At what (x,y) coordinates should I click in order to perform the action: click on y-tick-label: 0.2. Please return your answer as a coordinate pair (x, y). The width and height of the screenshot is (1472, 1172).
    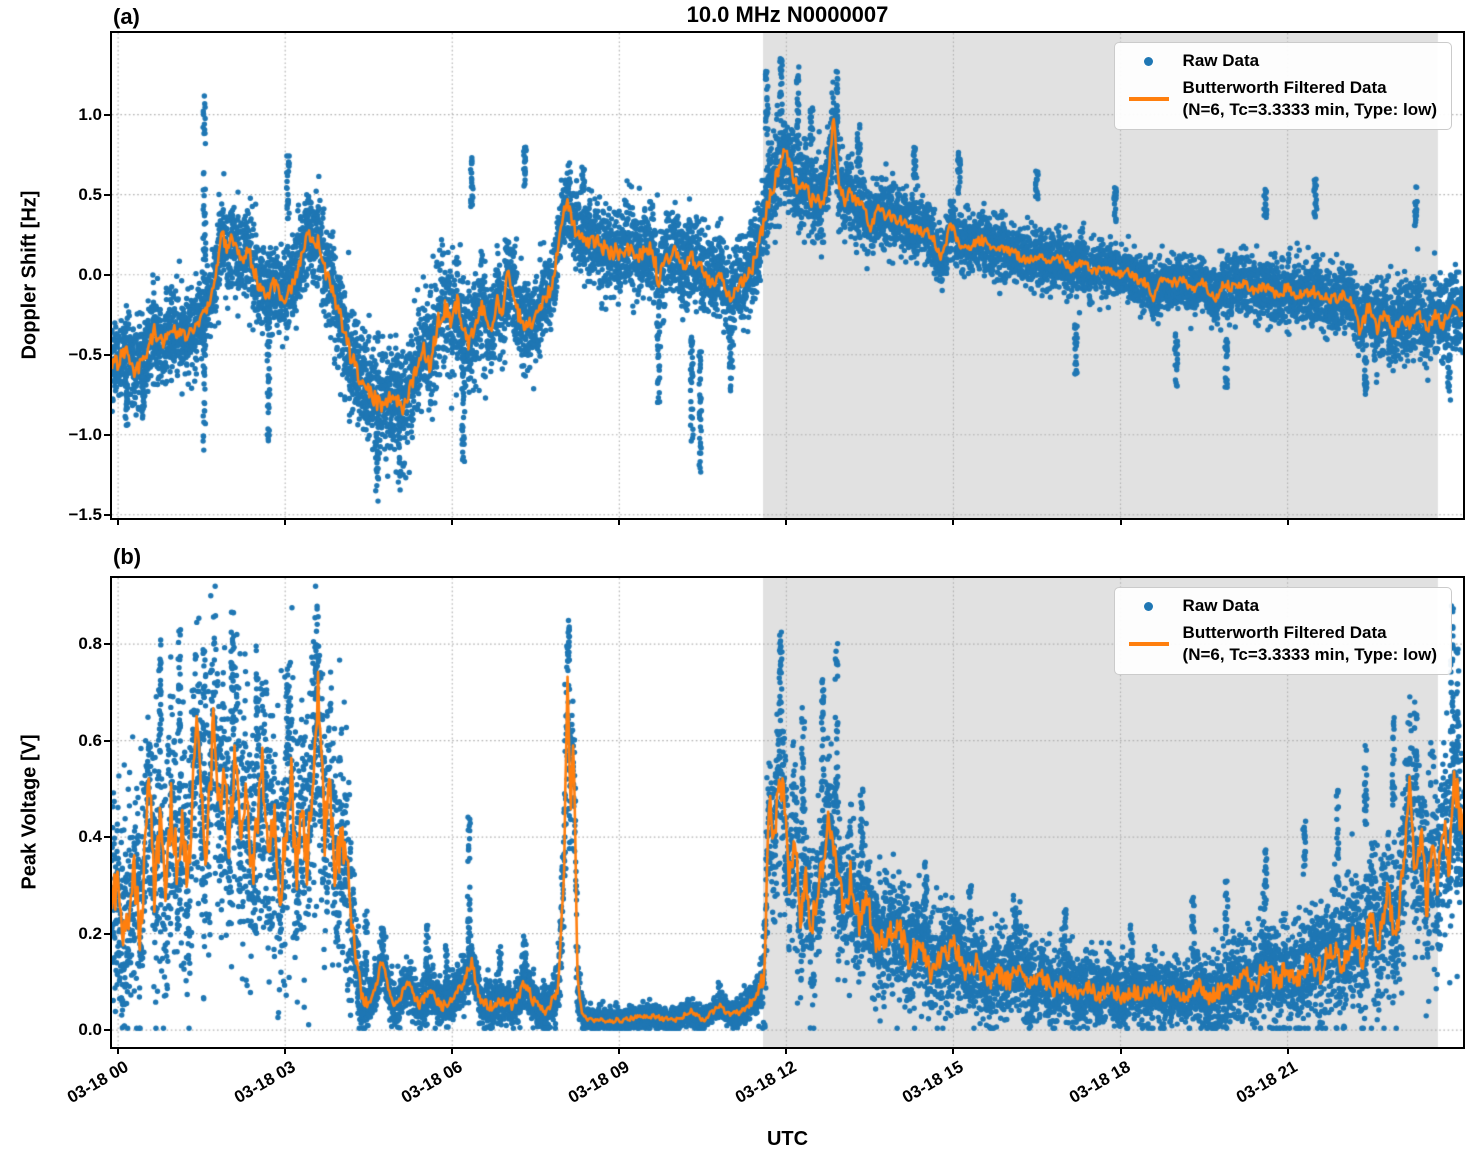
    Looking at the image, I should click on (90, 933).